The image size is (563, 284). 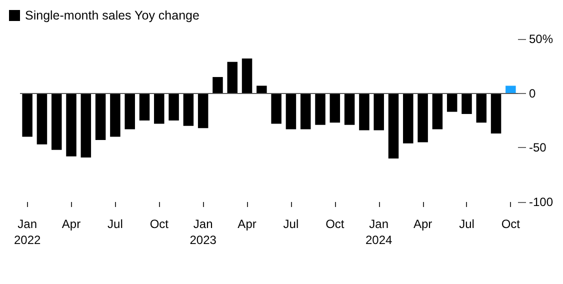 I want to click on x-tick-label: Jan 2024, so click(x=379, y=232).